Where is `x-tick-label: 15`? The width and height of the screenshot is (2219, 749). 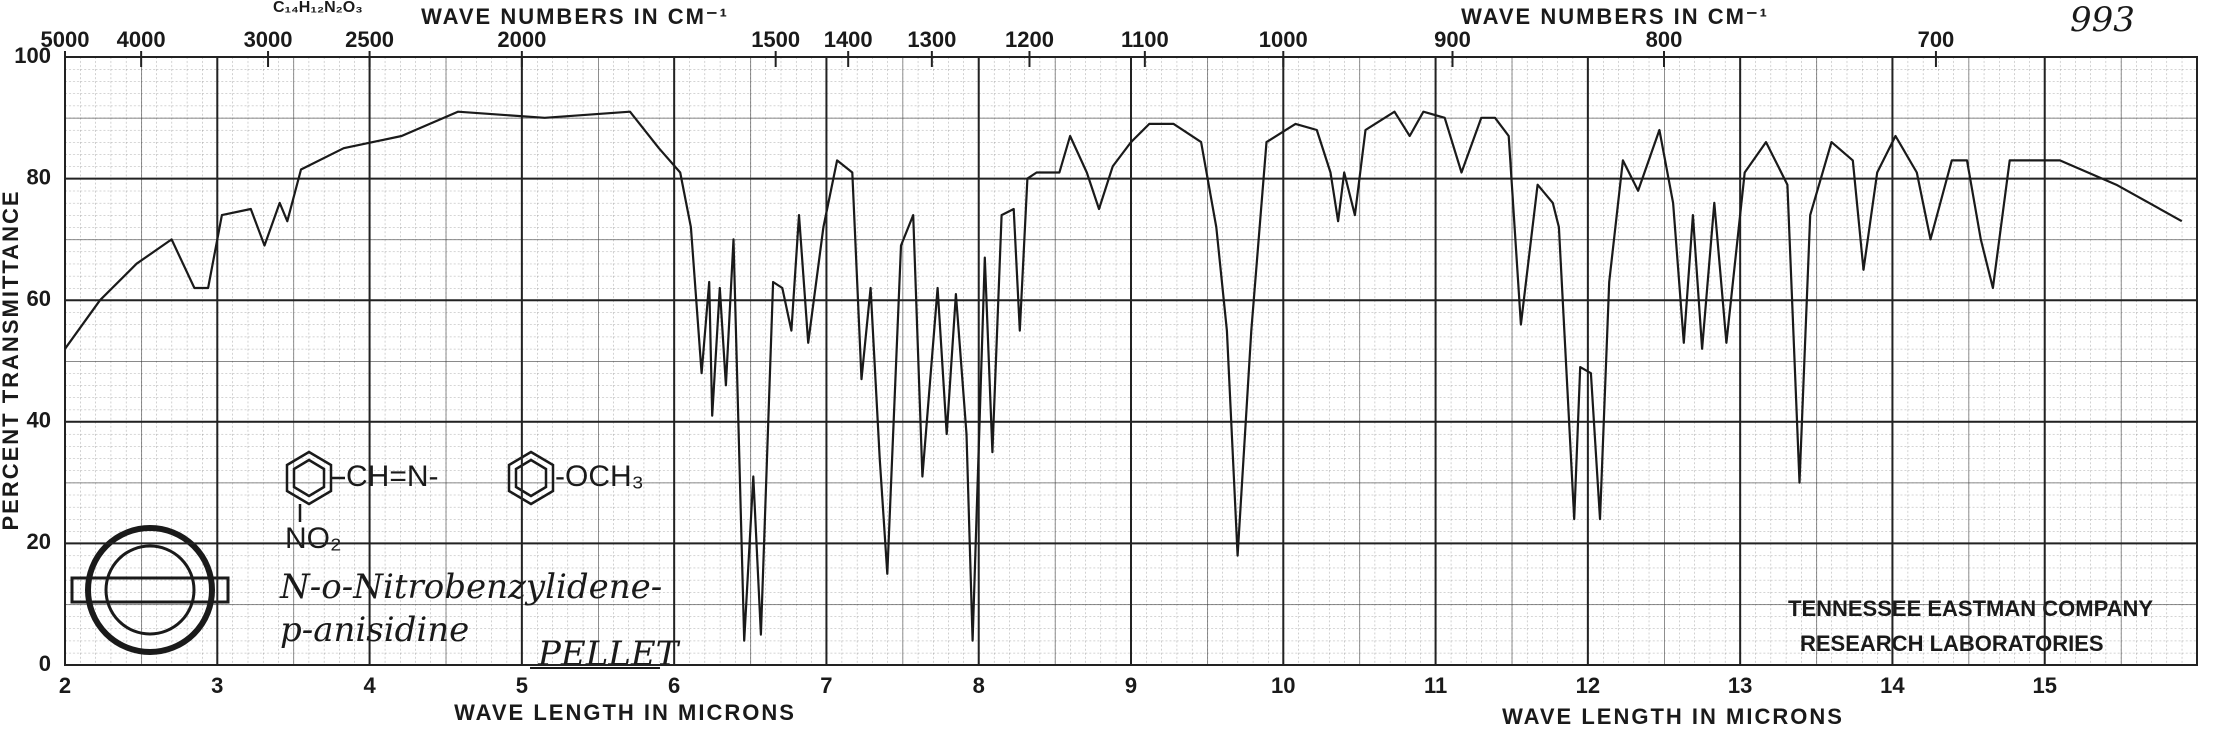 x-tick-label: 15 is located at coordinates (2044, 685).